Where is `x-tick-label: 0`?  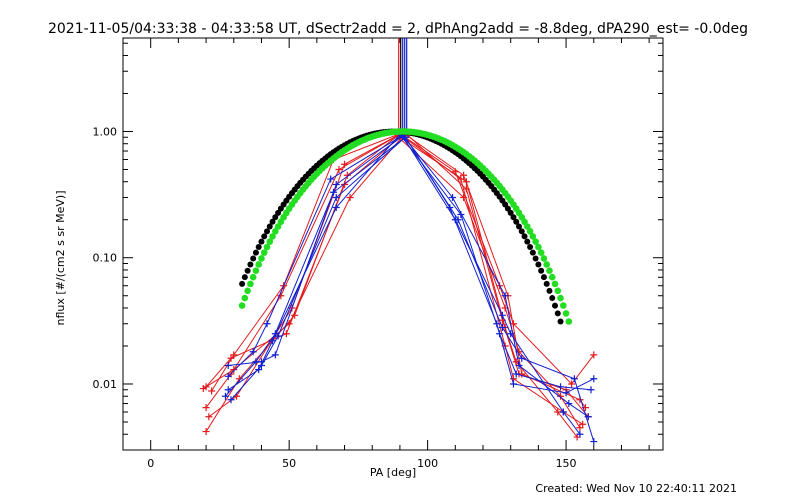
x-tick-label: 0 is located at coordinates (150, 463).